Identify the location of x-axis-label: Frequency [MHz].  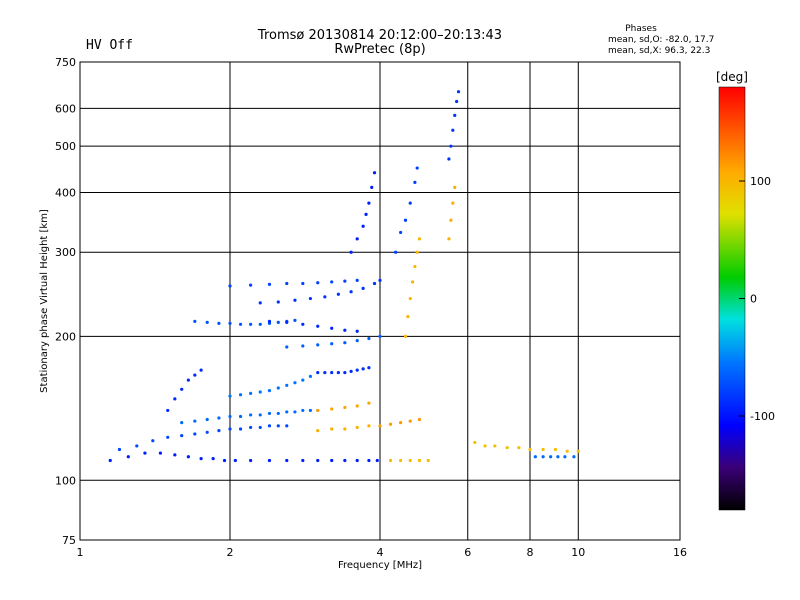
(380, 565).